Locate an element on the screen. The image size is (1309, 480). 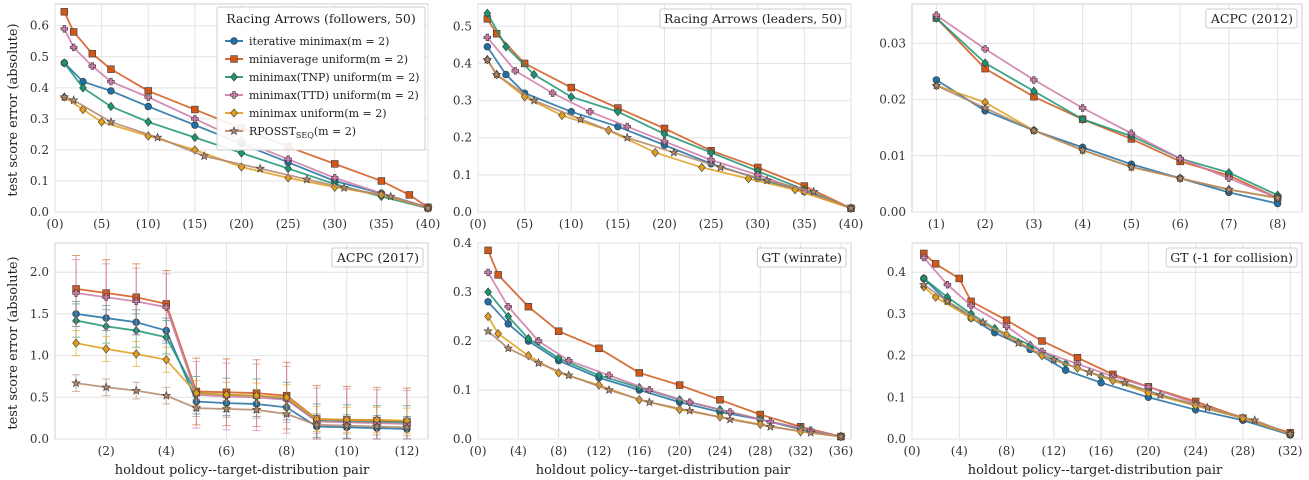
legend-label-ttd: minimax(TTD) uniform(m = 2) is located at coordinates (334, 95).